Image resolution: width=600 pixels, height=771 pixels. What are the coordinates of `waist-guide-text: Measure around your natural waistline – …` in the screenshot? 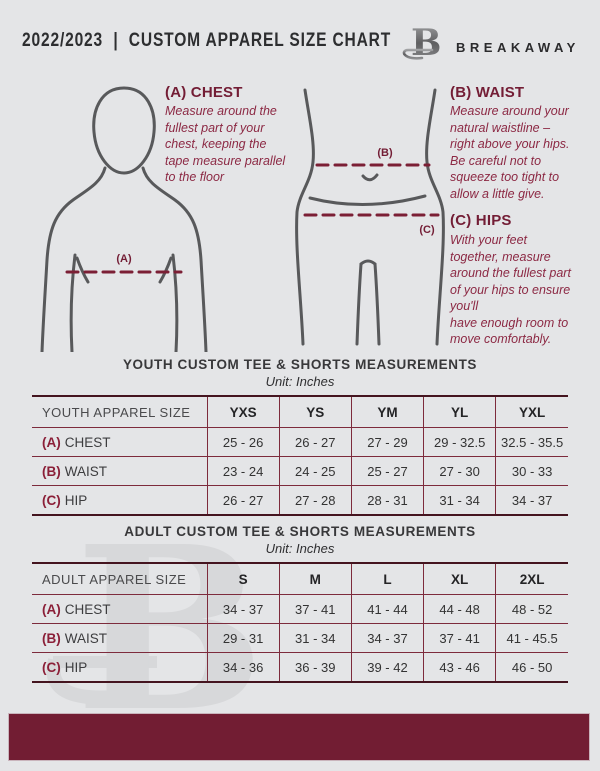 It's located at (510, 152).